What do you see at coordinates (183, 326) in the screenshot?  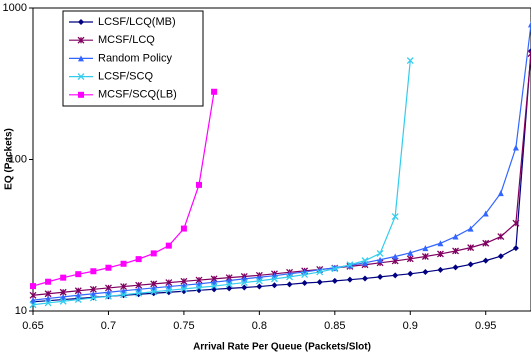 I see `x-tick-label: 0.75` at bounding box center [183, 326].